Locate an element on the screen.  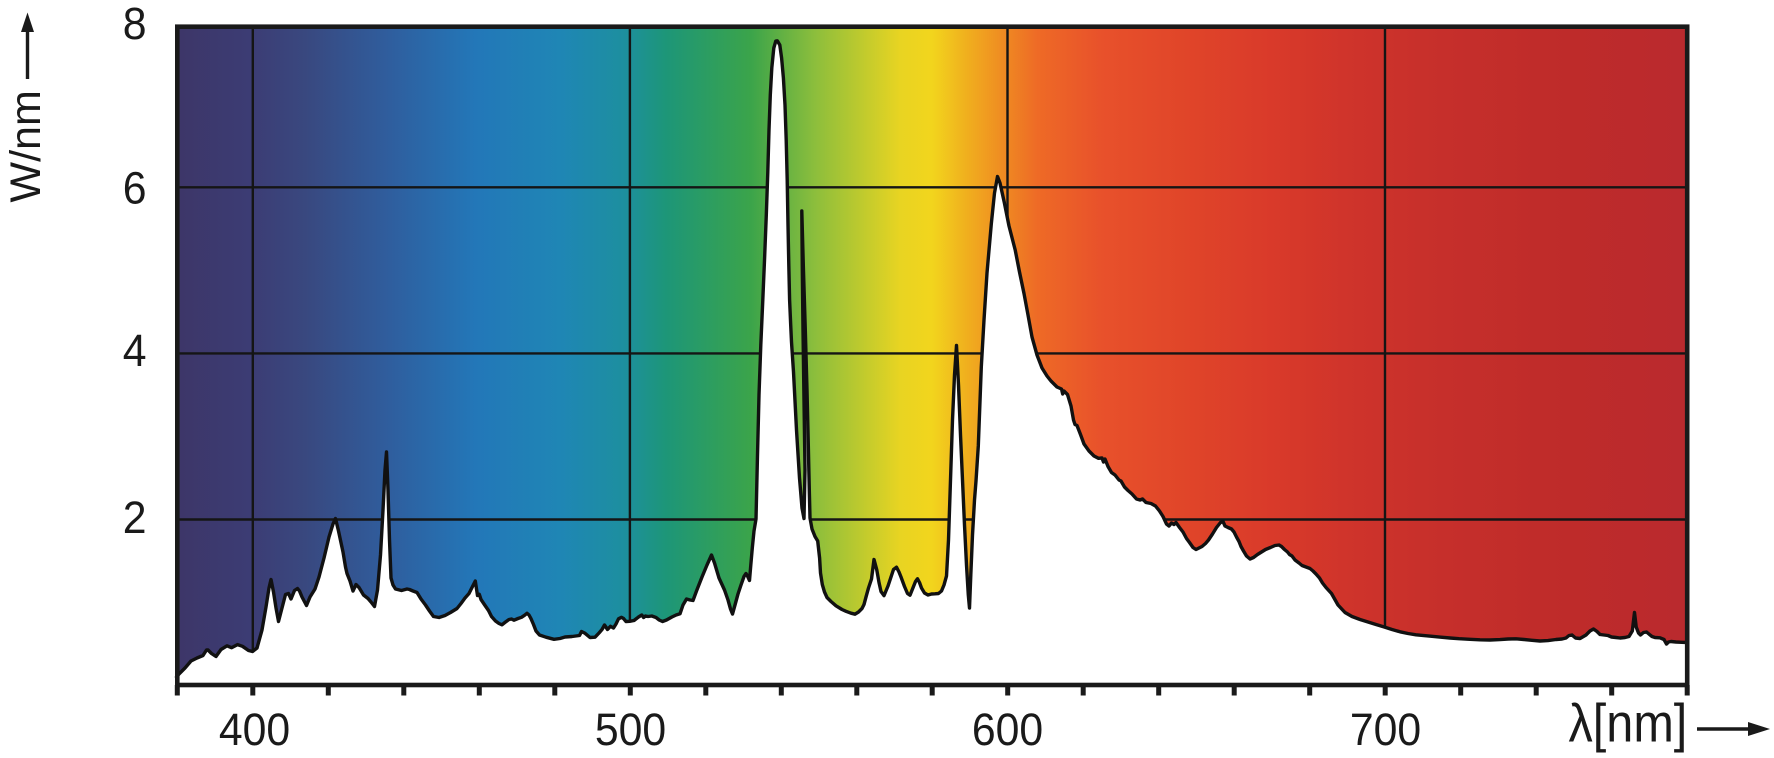
svg-text: 400 is located at coordinates (254, 730).